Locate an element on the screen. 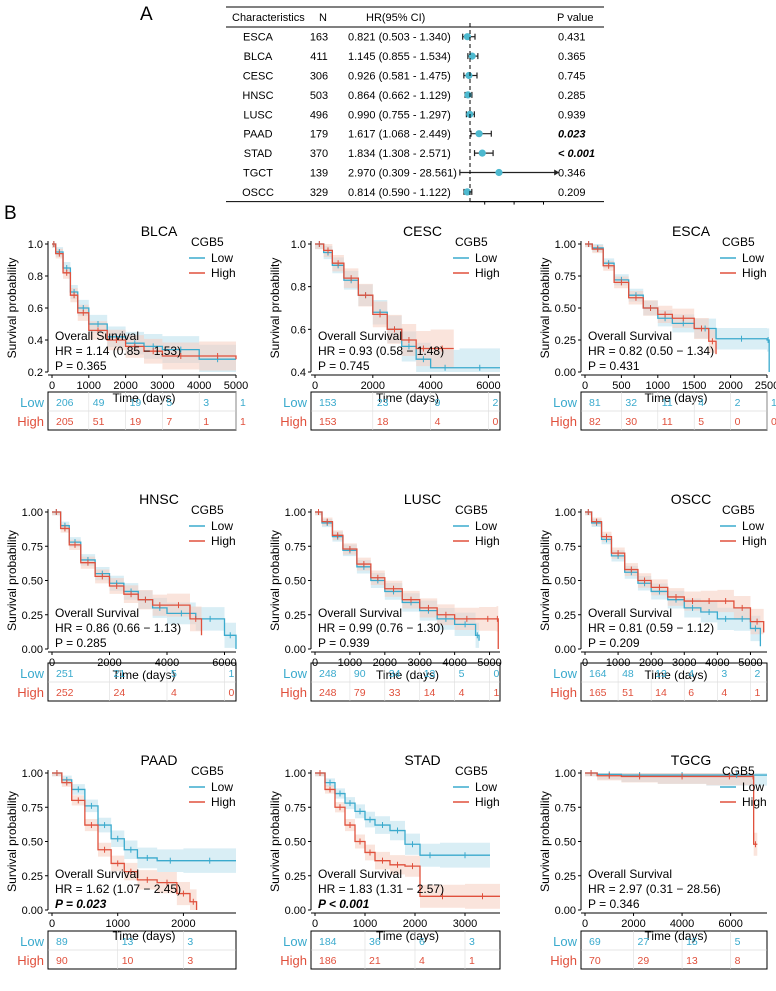 The image size is (776, 991). km-risk-low-count: 21 is located at coordinates (120, 674).